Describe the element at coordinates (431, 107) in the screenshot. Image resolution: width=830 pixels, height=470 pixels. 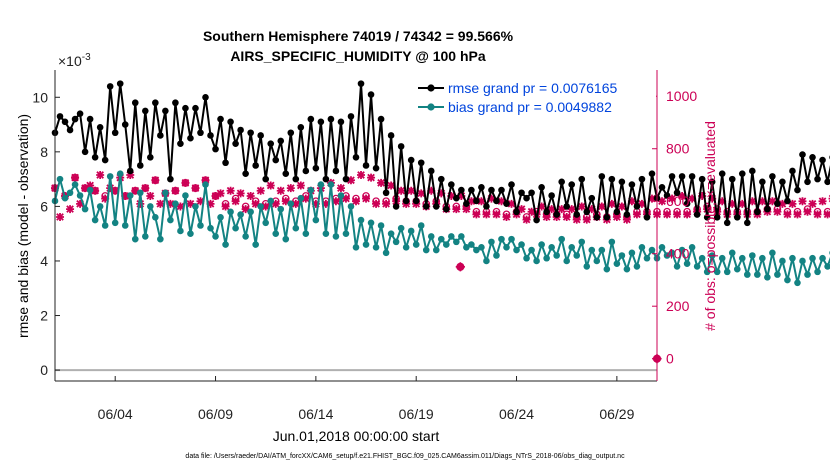
I see `legend-bias-marker` at that location.